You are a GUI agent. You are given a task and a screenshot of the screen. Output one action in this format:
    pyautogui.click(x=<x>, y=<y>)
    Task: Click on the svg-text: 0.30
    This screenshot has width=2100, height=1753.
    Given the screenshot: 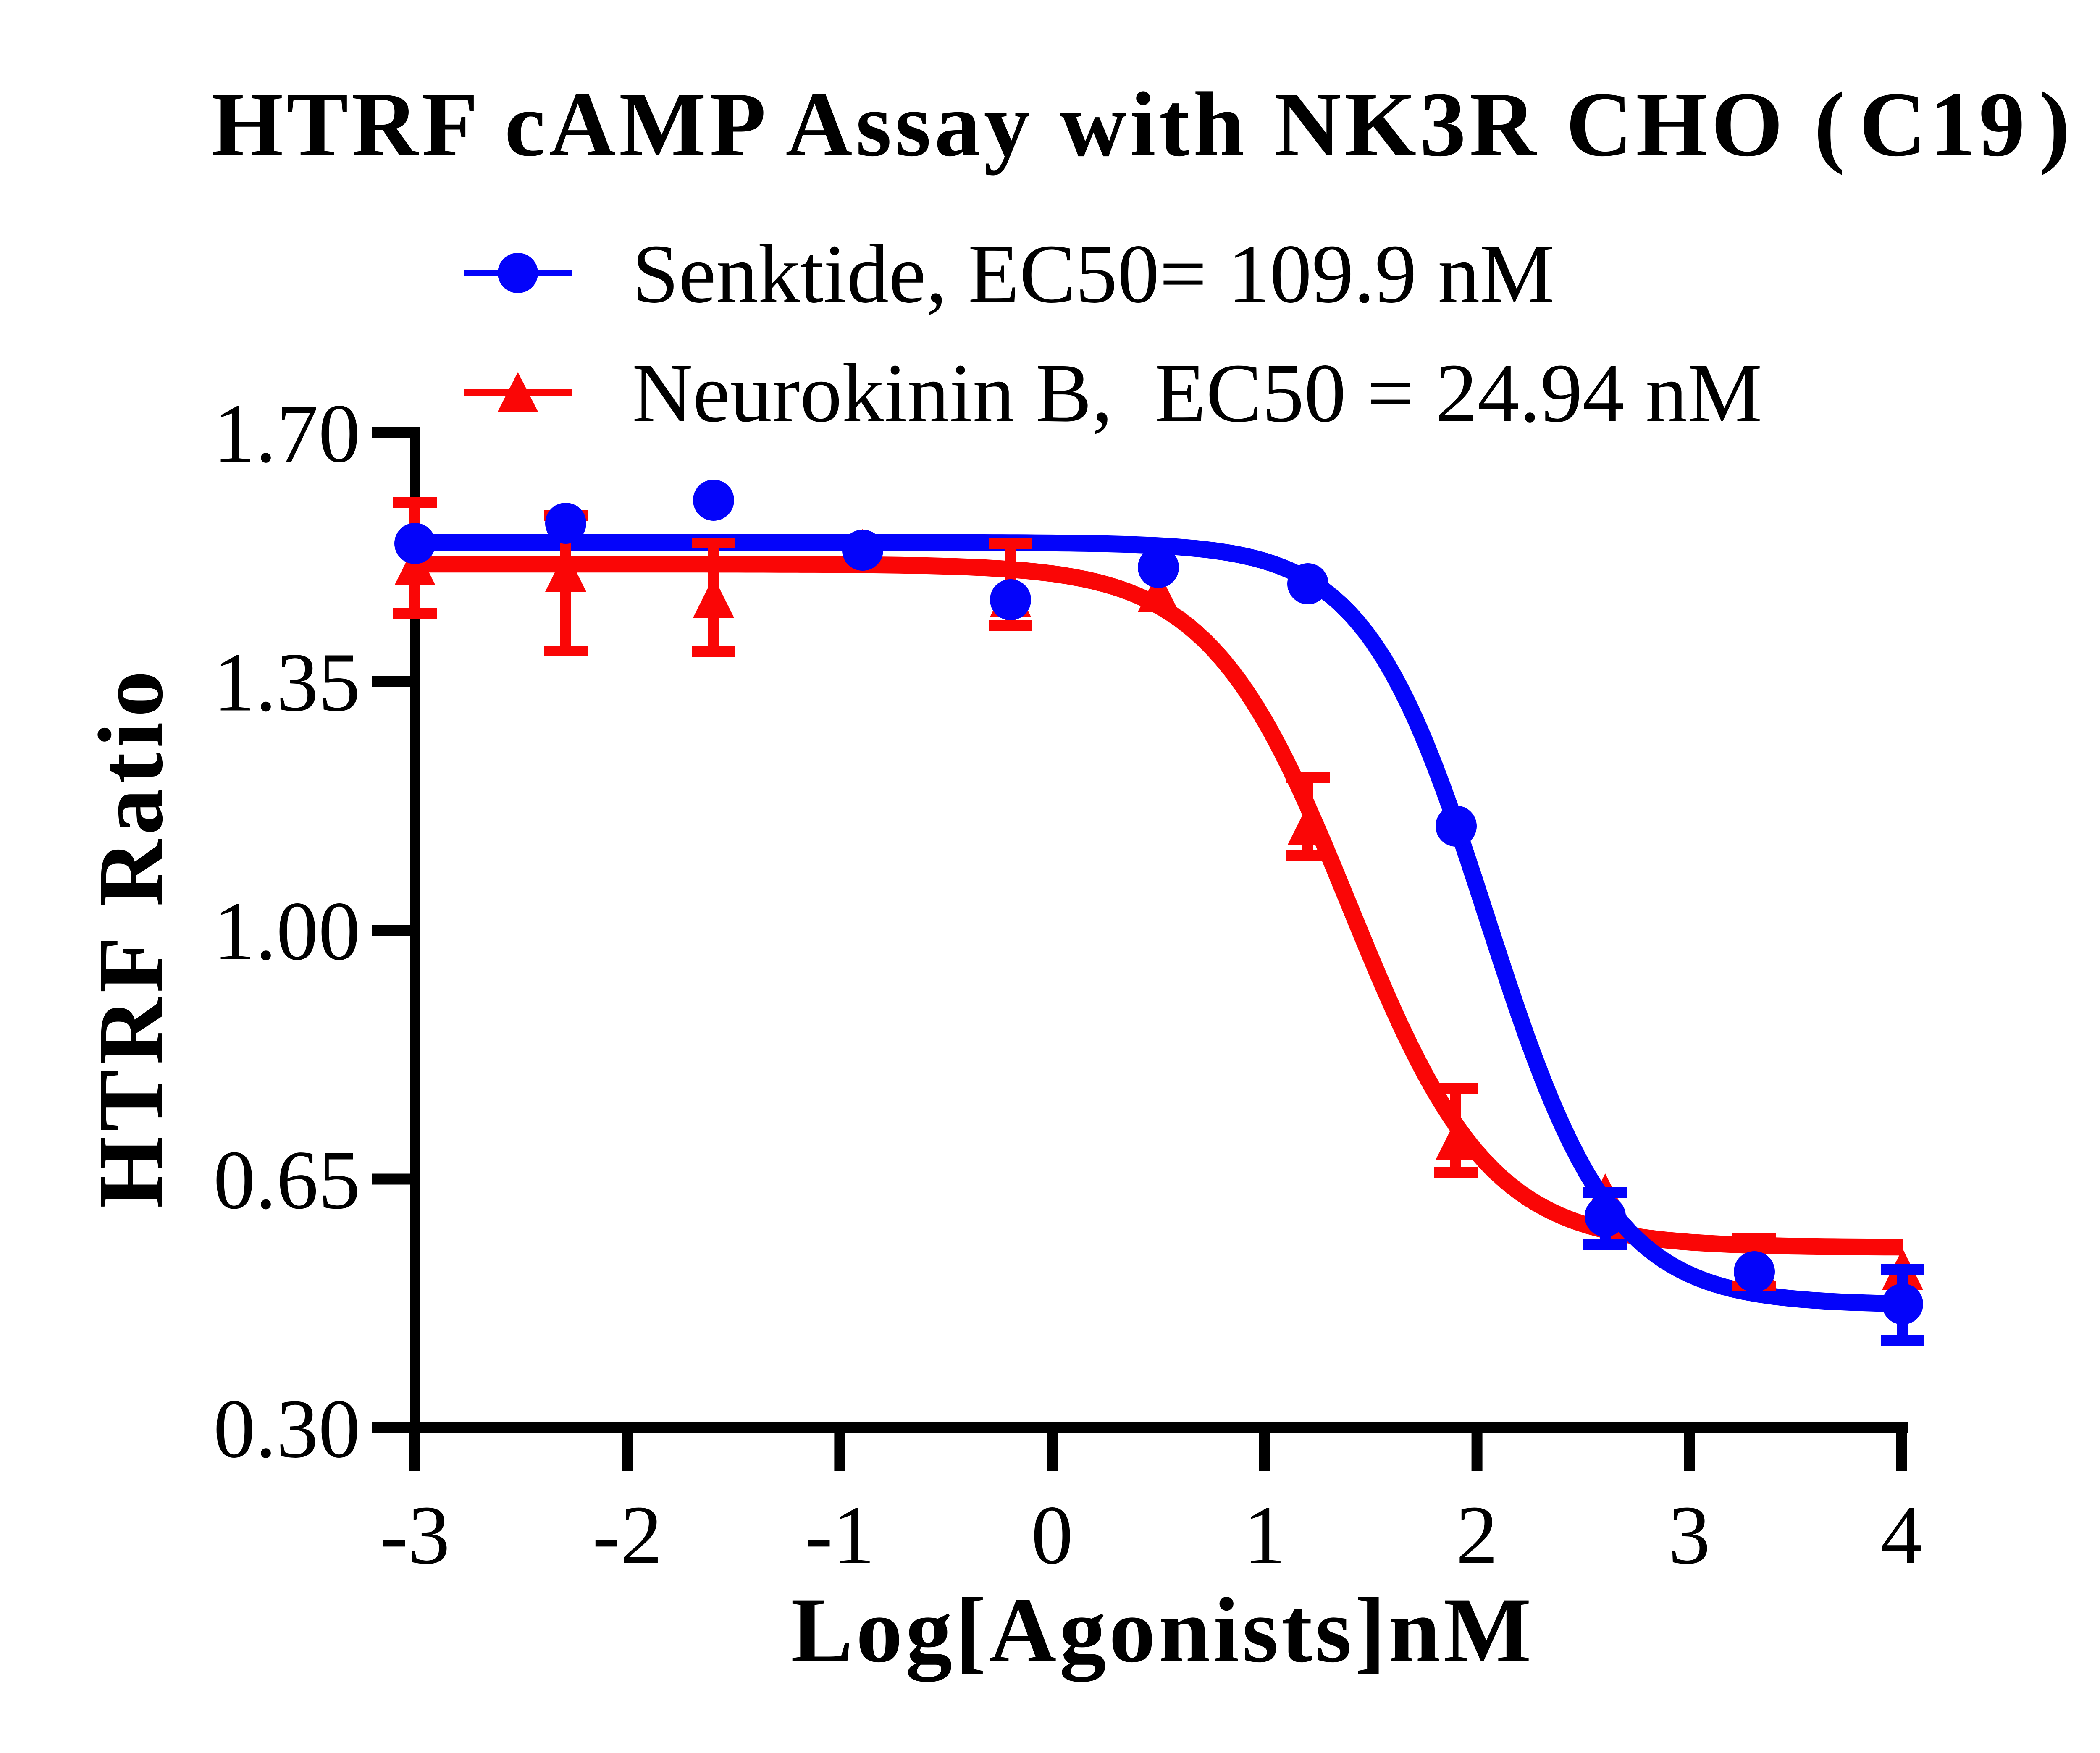 What is the action you would take?
    pyautogui.click(x=286, y=1429)
    